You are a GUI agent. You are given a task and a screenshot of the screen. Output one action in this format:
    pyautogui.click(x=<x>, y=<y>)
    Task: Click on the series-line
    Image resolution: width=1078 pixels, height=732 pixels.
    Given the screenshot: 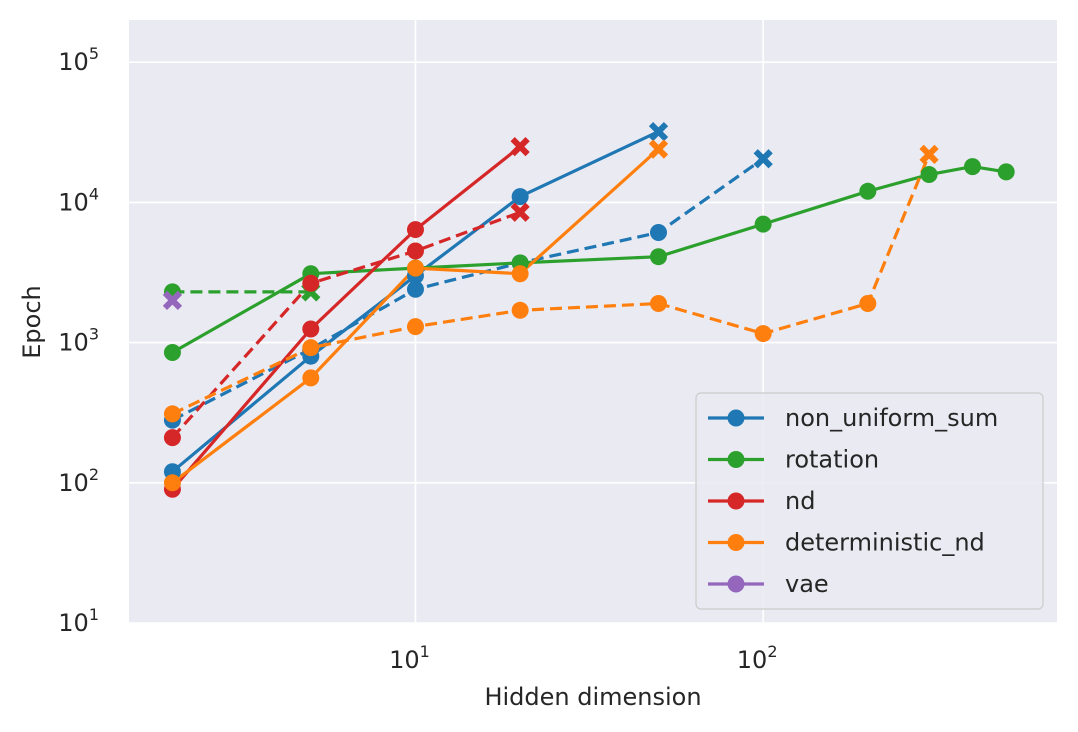 What is the action you would take?
    pyautogui.click(x=346, y=324)
    